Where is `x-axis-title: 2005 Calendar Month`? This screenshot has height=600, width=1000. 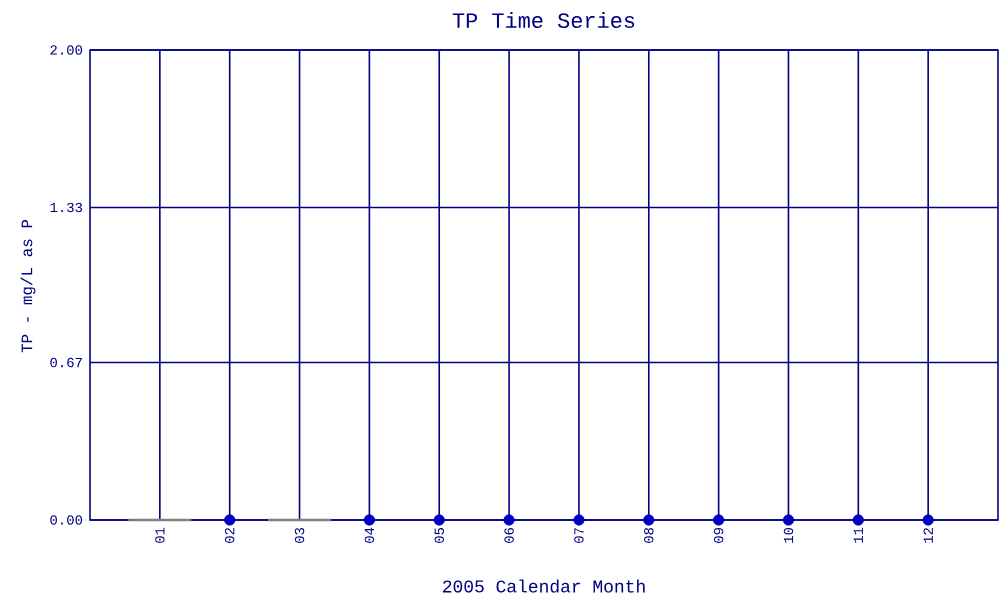 x-axis-title: 2005 Calendar Month is located at coordinates (544, 586).